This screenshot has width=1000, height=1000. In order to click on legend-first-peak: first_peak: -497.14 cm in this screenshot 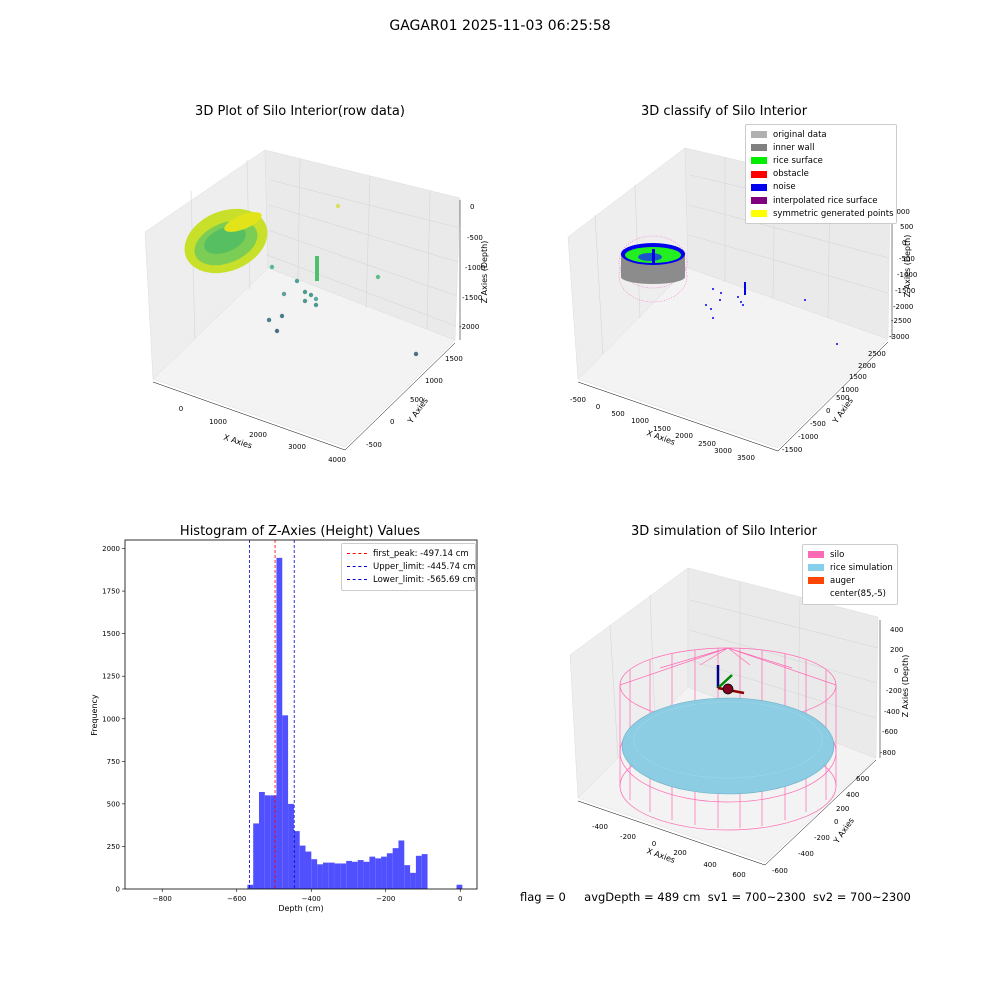, I will do `click(408, 553)`.